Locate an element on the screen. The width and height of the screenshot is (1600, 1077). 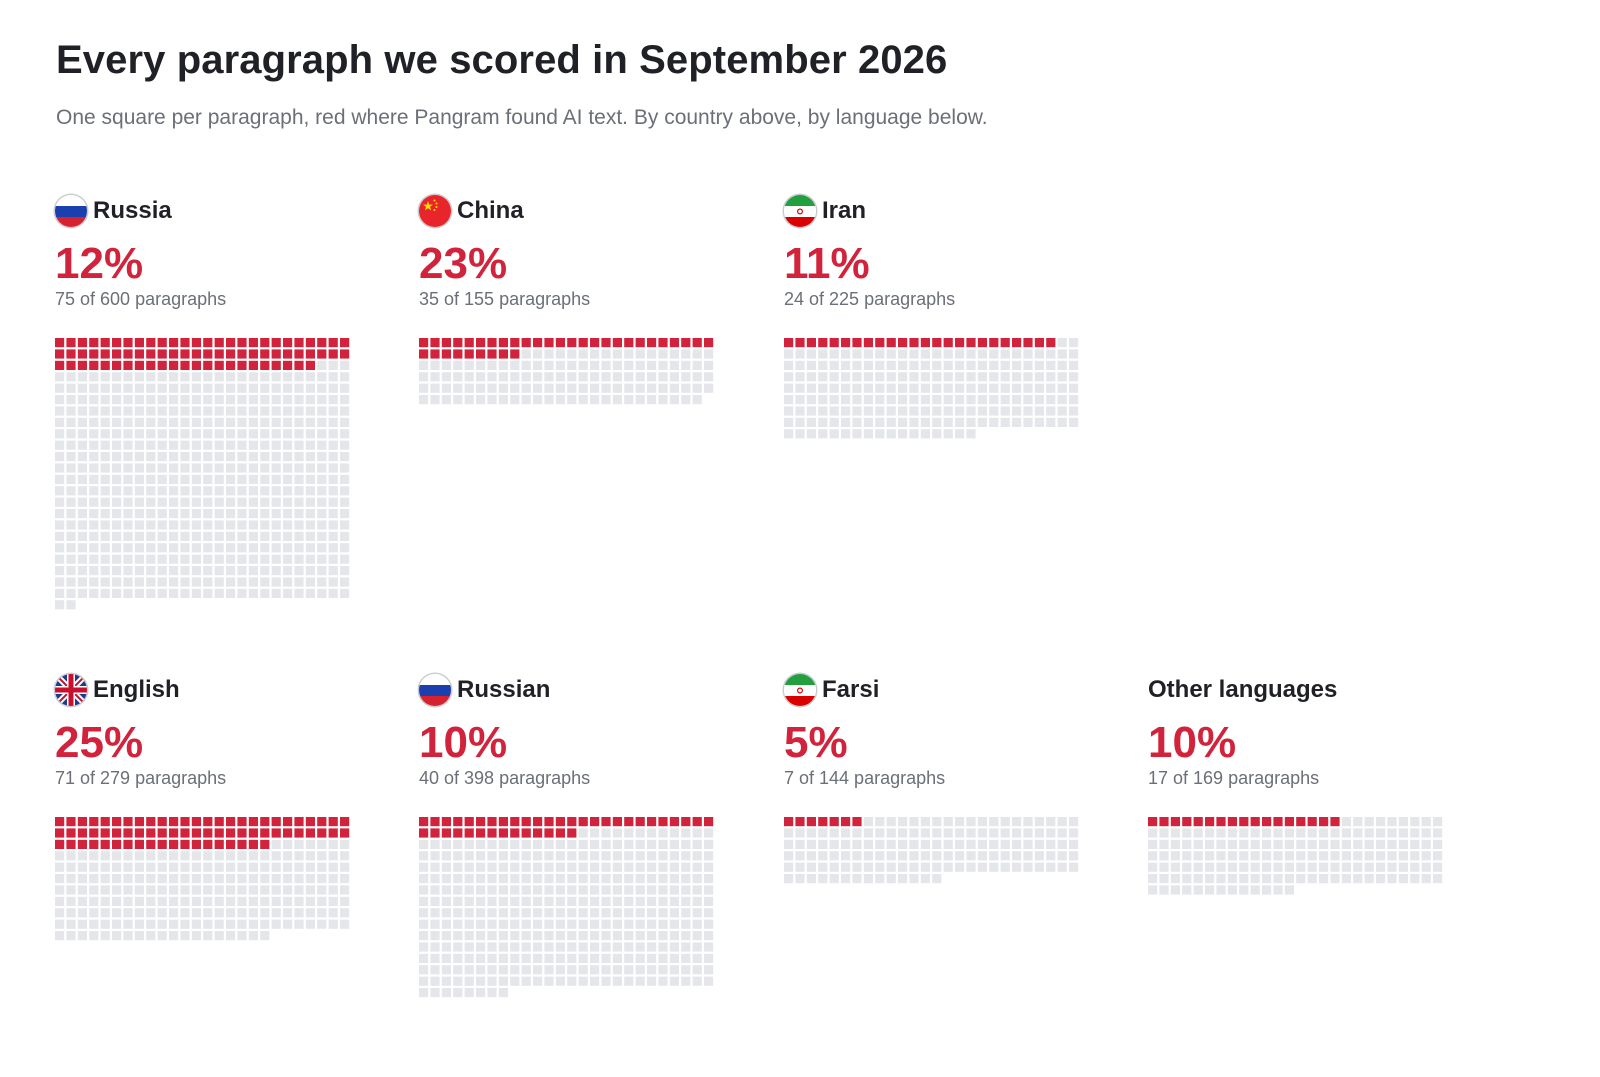
iran-flag-icon is located at coordinates (800, 211).